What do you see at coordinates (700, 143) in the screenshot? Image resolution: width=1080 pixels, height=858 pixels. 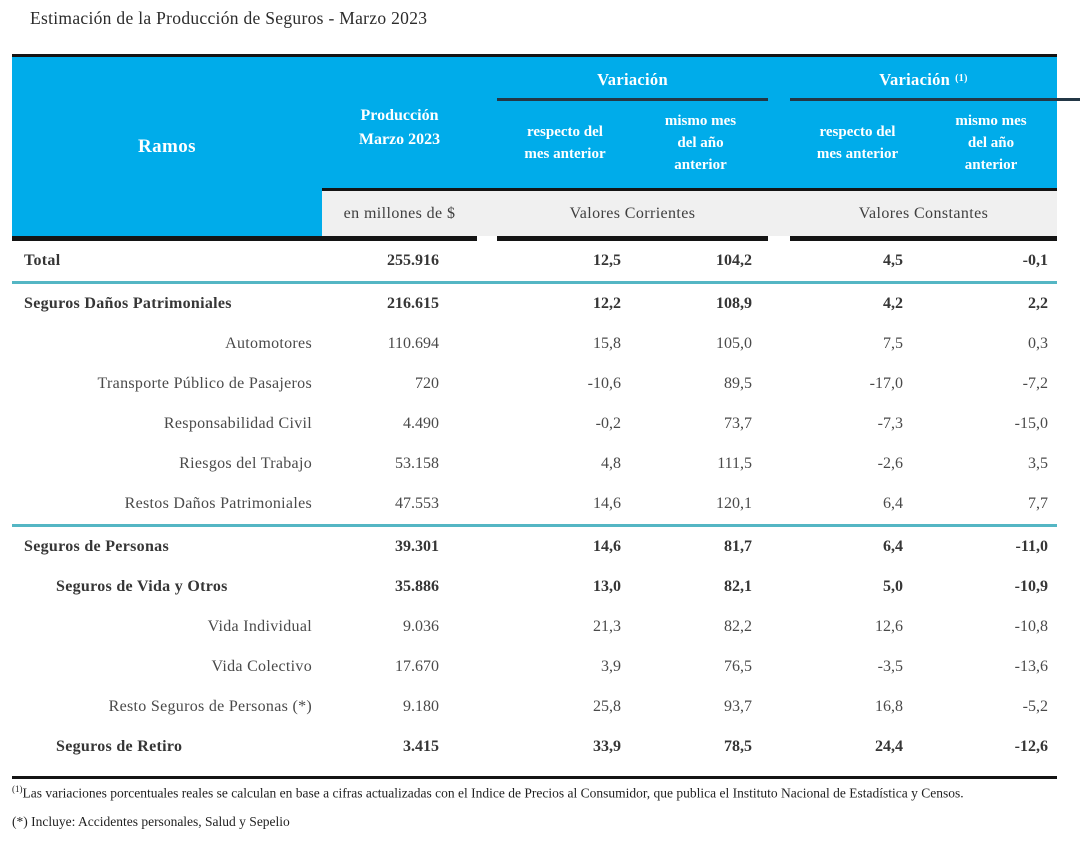 I see `subheader-mismo-corrientes: mismo mes del año anterior` at bounding box center [700, 143].